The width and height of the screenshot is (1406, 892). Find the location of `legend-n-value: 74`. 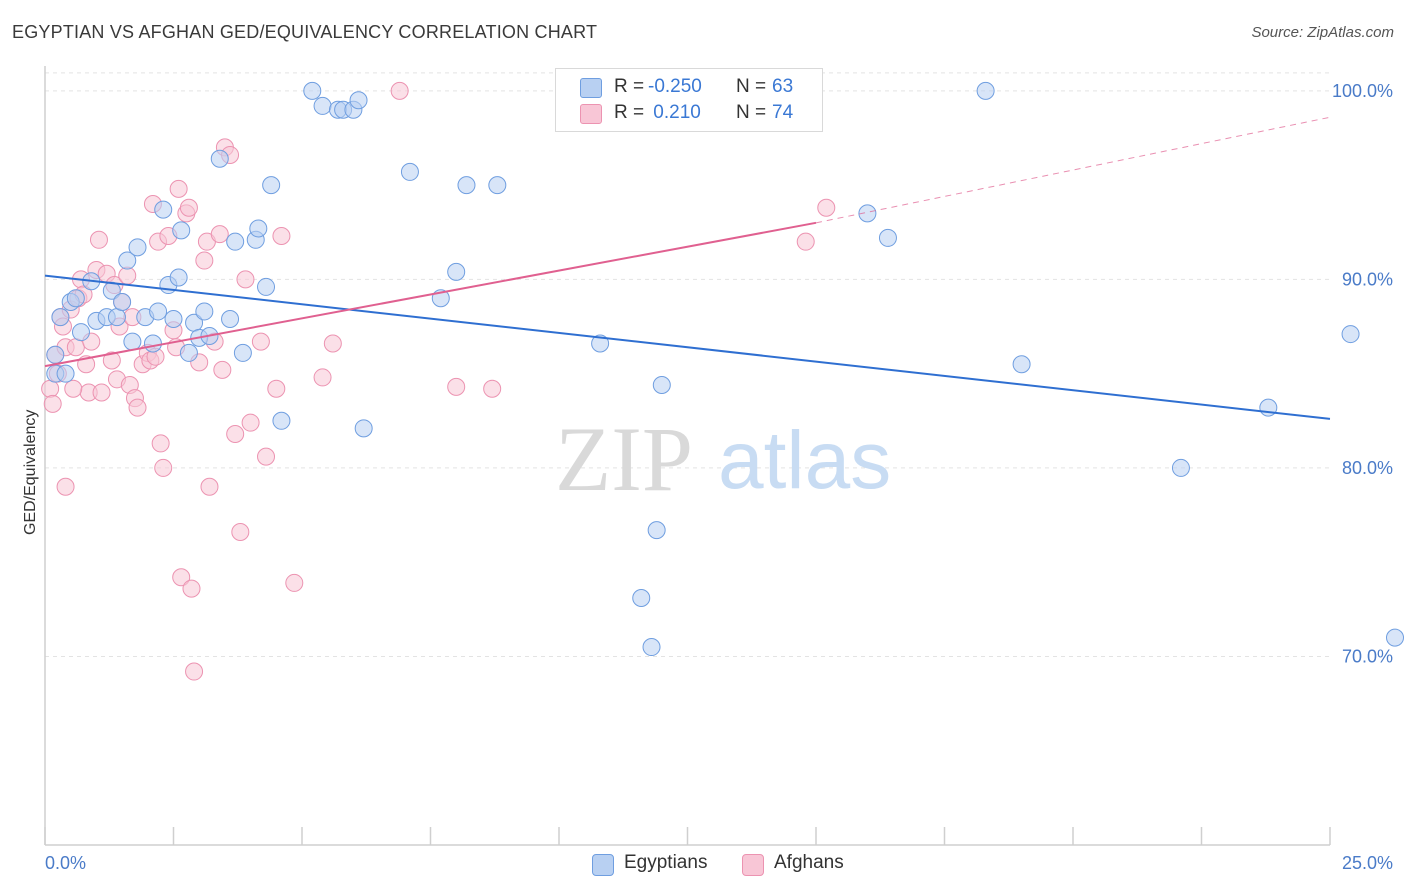

legend-n-value: 74 is located at coordinates (783, 112).